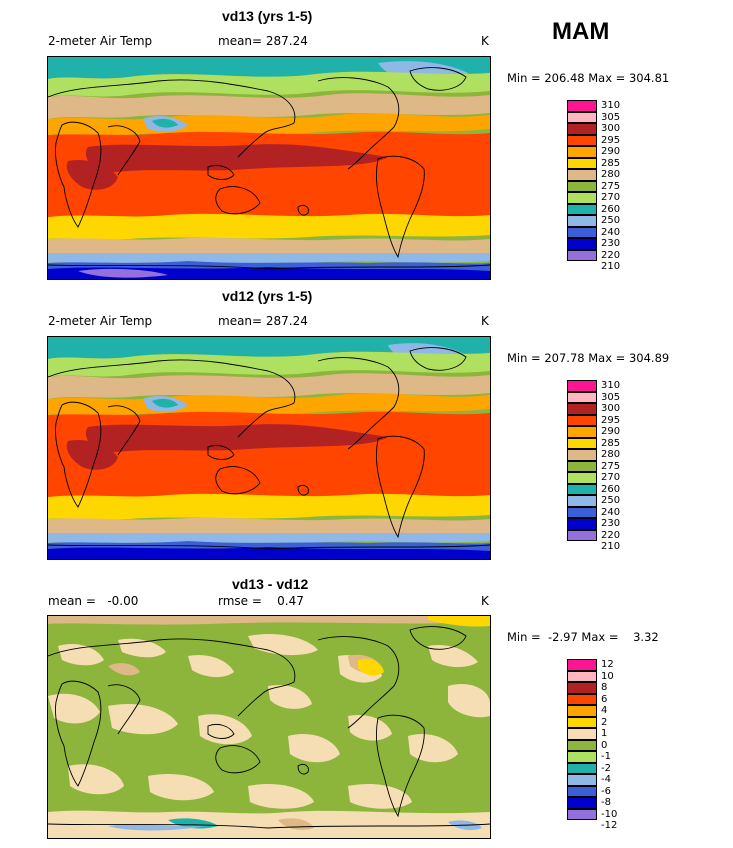  What do you see at coordinates (606, 779) in the screenshot?
I see `legend-label: -4` at bounding box center [606, 779].